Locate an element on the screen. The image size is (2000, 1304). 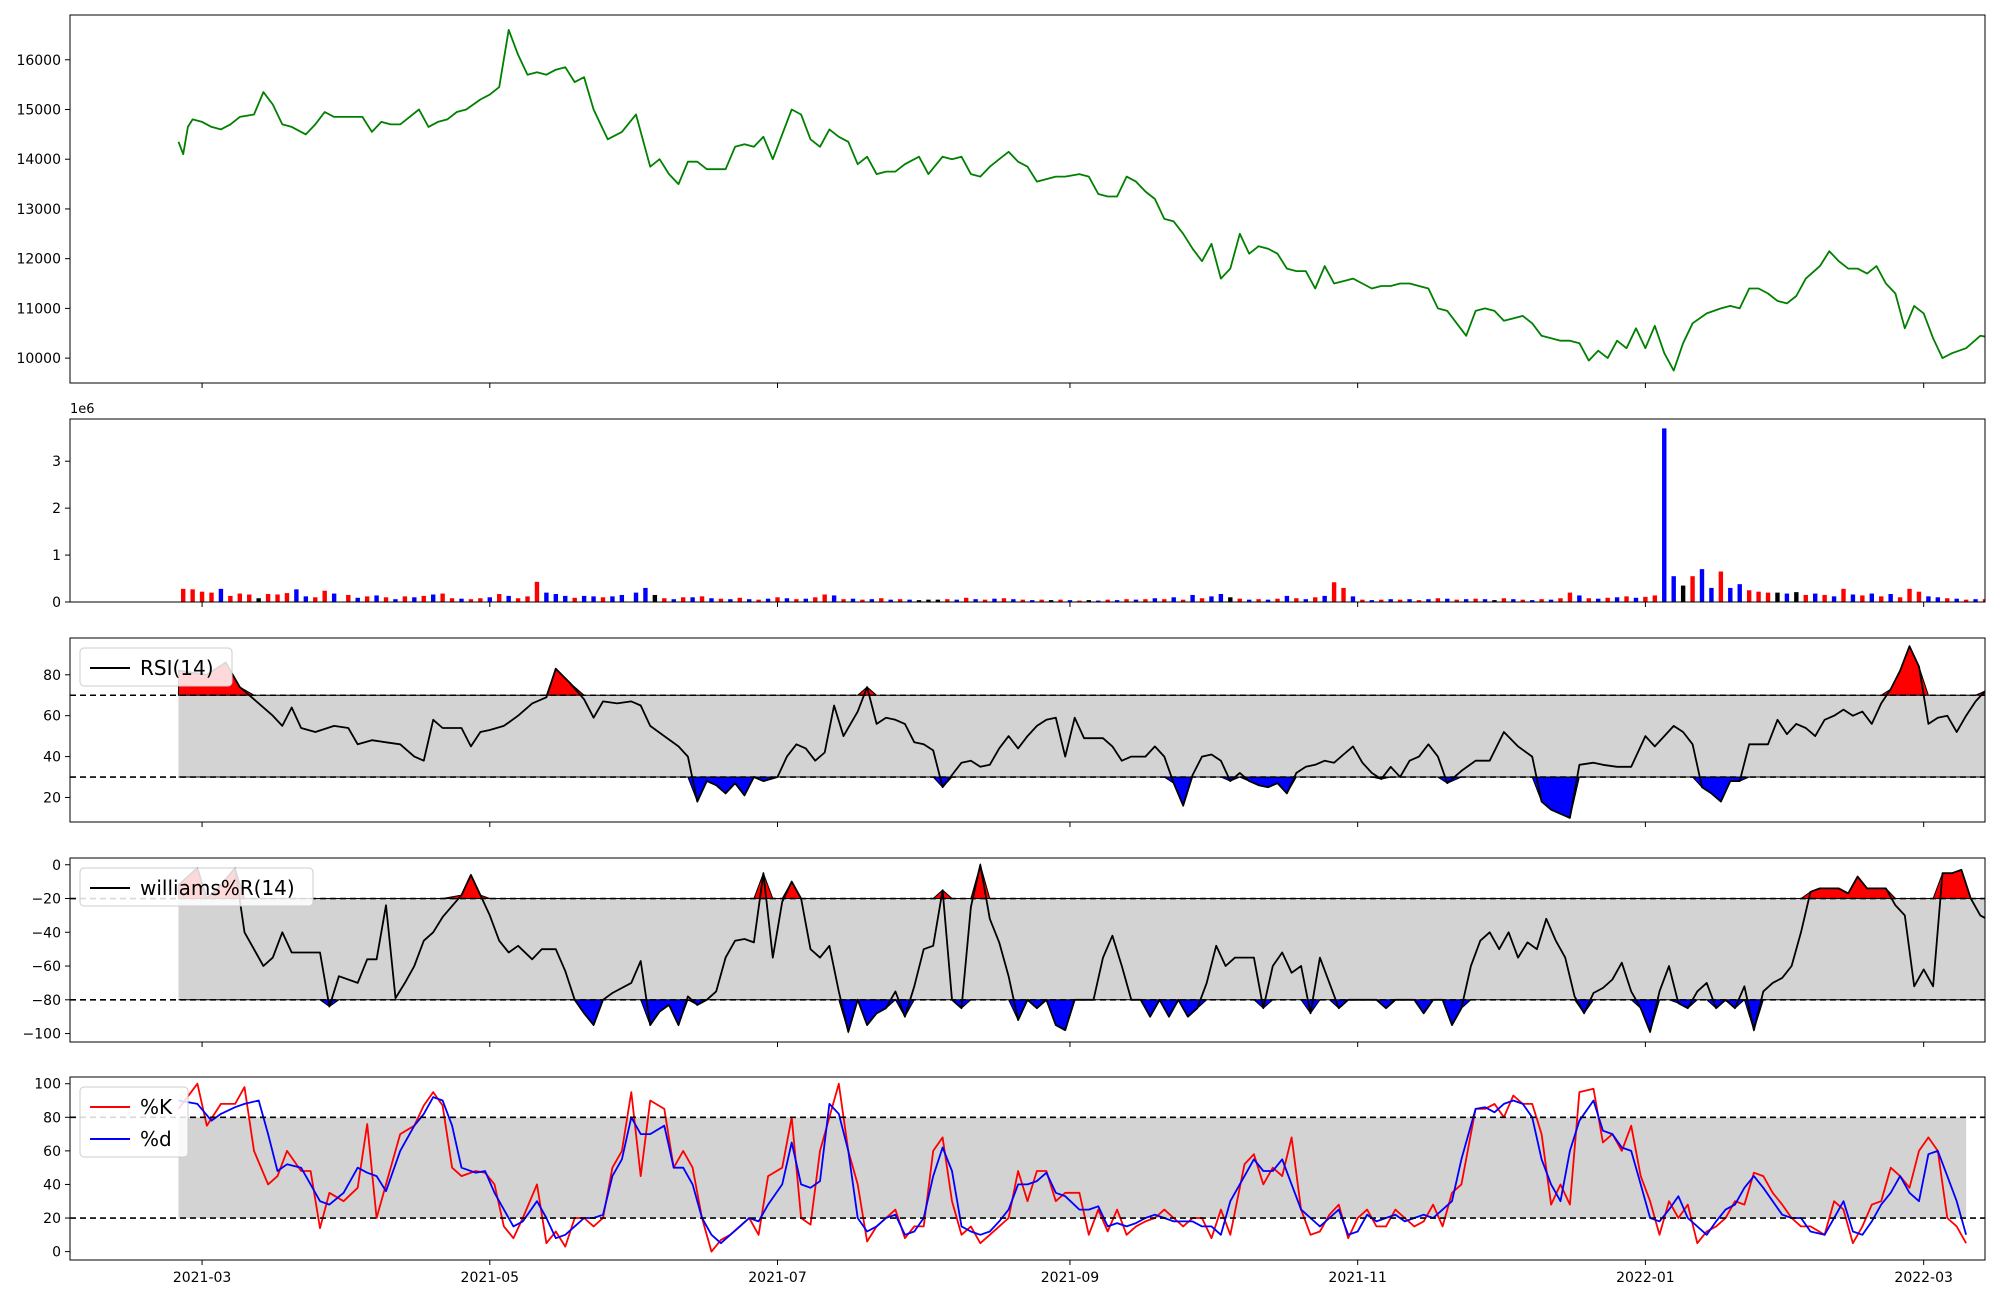
y-tick-label: 20 is located at coordinates (52, 798).